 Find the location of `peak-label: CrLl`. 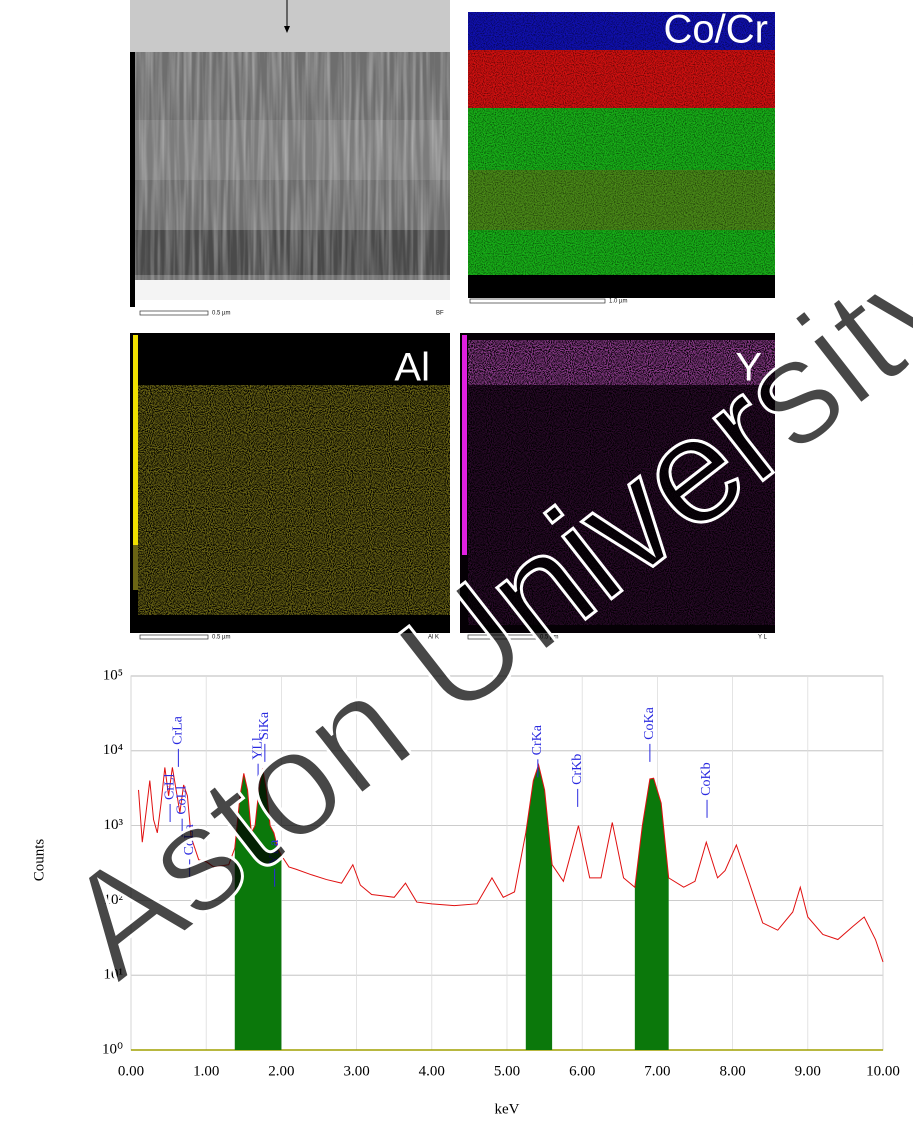

peak-label: CrLl is located at coordinates (169, 786).